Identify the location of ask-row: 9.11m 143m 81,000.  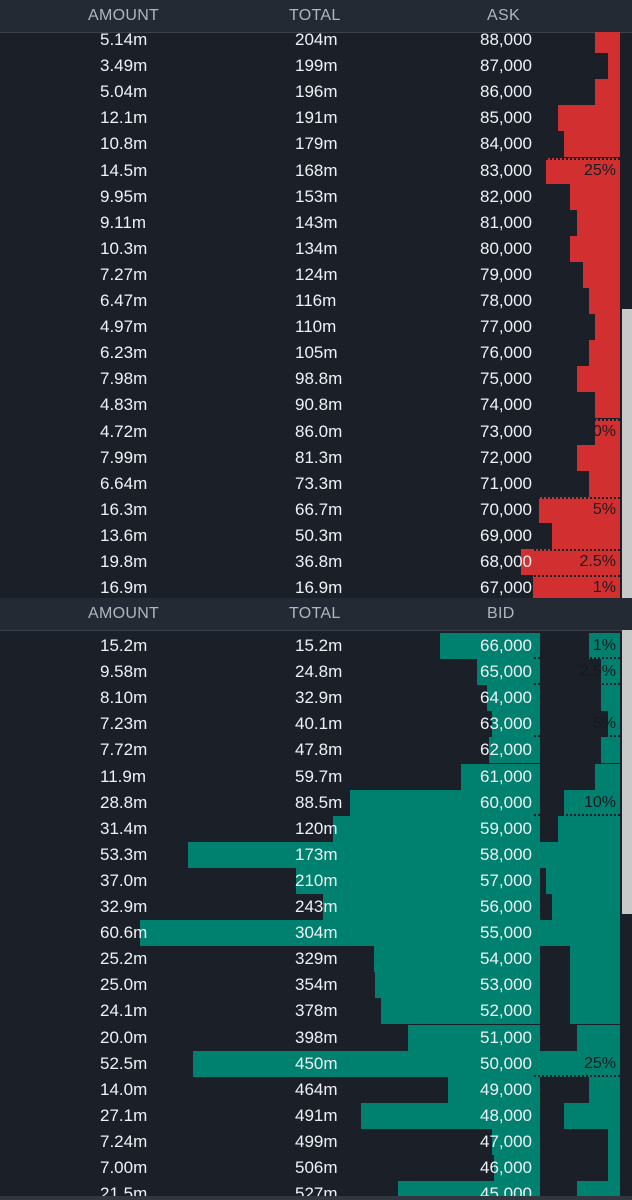
(310, 222).